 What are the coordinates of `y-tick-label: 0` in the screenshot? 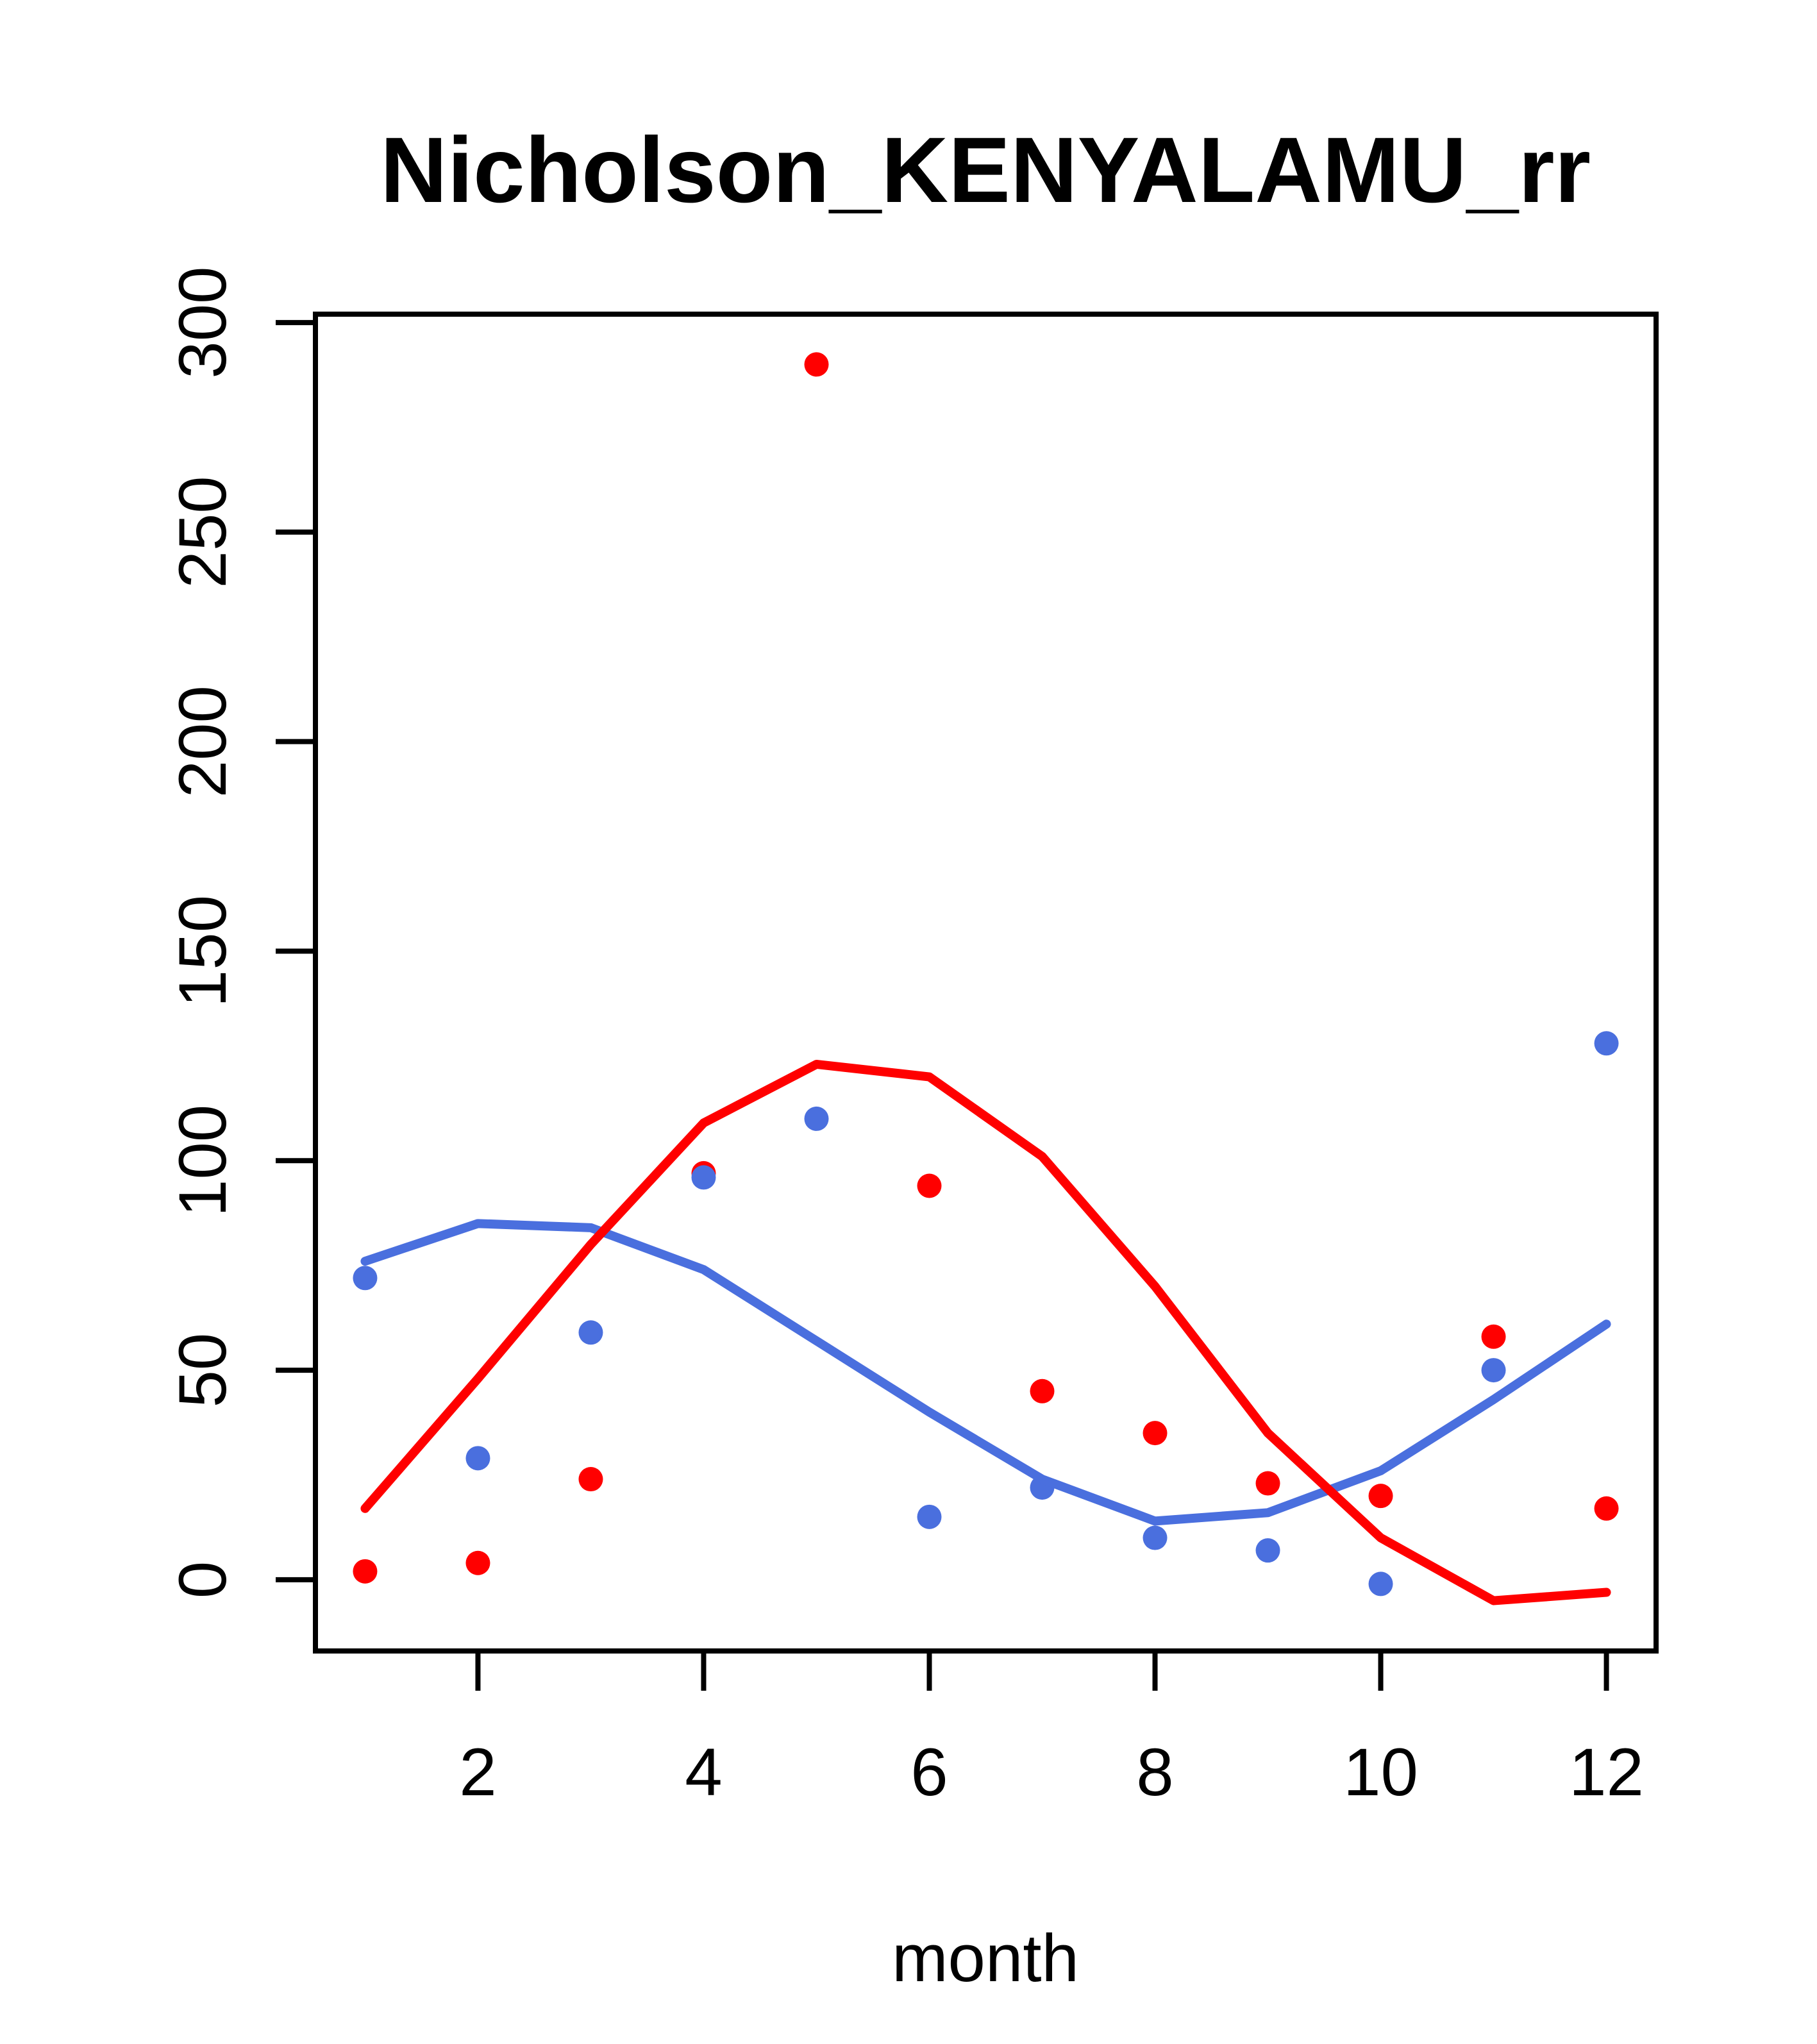 It's located at (202, 1579).